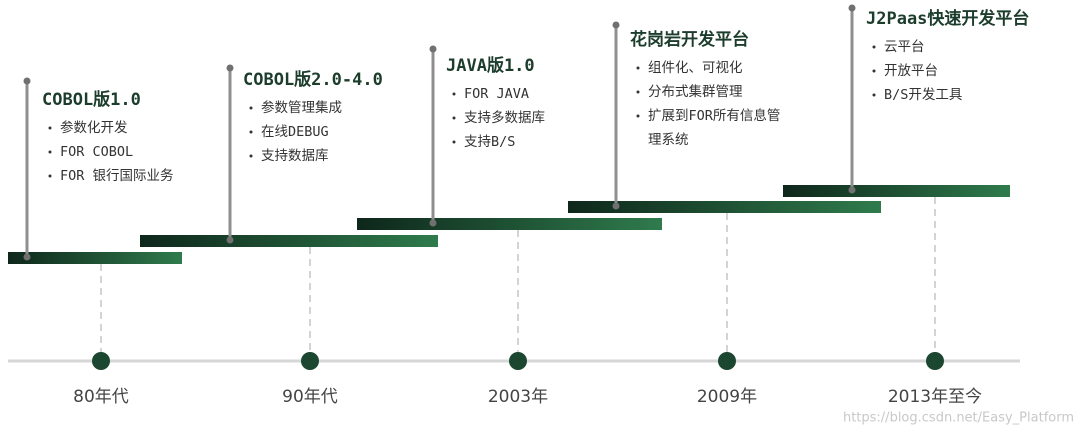  I want to click on stage-item: 支持多数据库, so click(504, 117).